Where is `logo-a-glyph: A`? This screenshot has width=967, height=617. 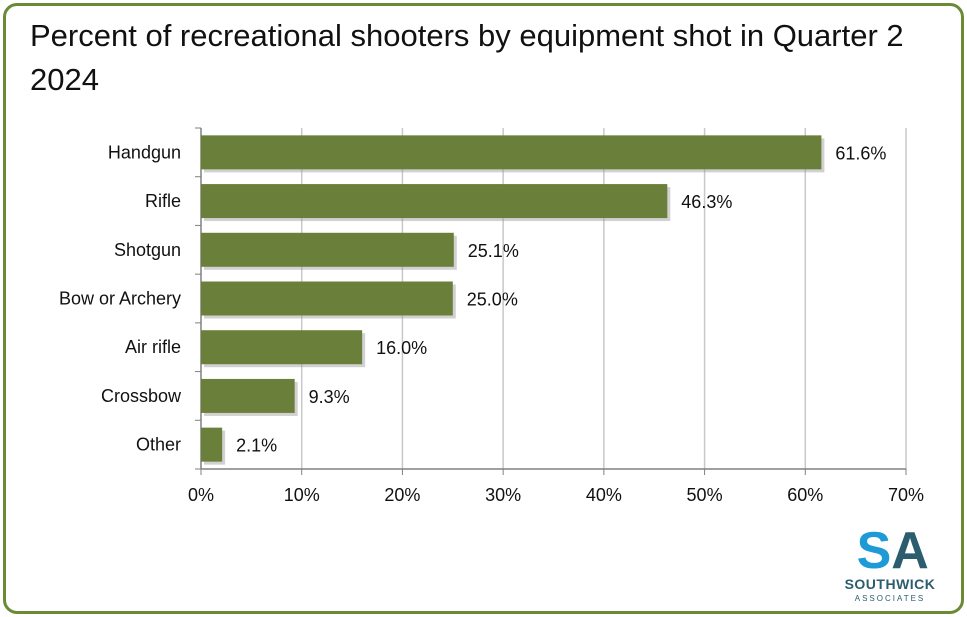 logo-a-glyph: A is located at coordinates (910, 551).